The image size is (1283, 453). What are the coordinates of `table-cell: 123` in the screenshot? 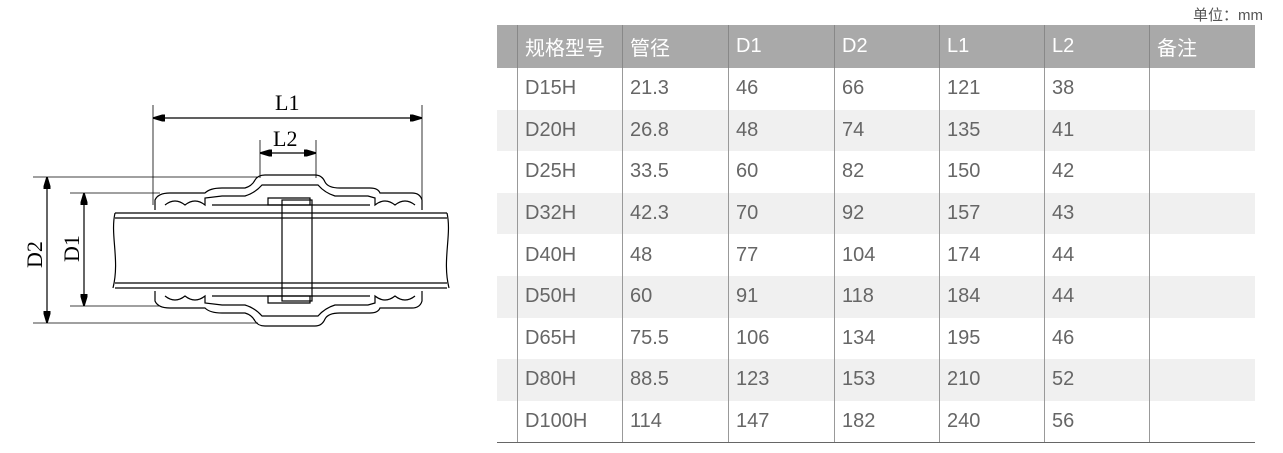 It's located at (781, 380).